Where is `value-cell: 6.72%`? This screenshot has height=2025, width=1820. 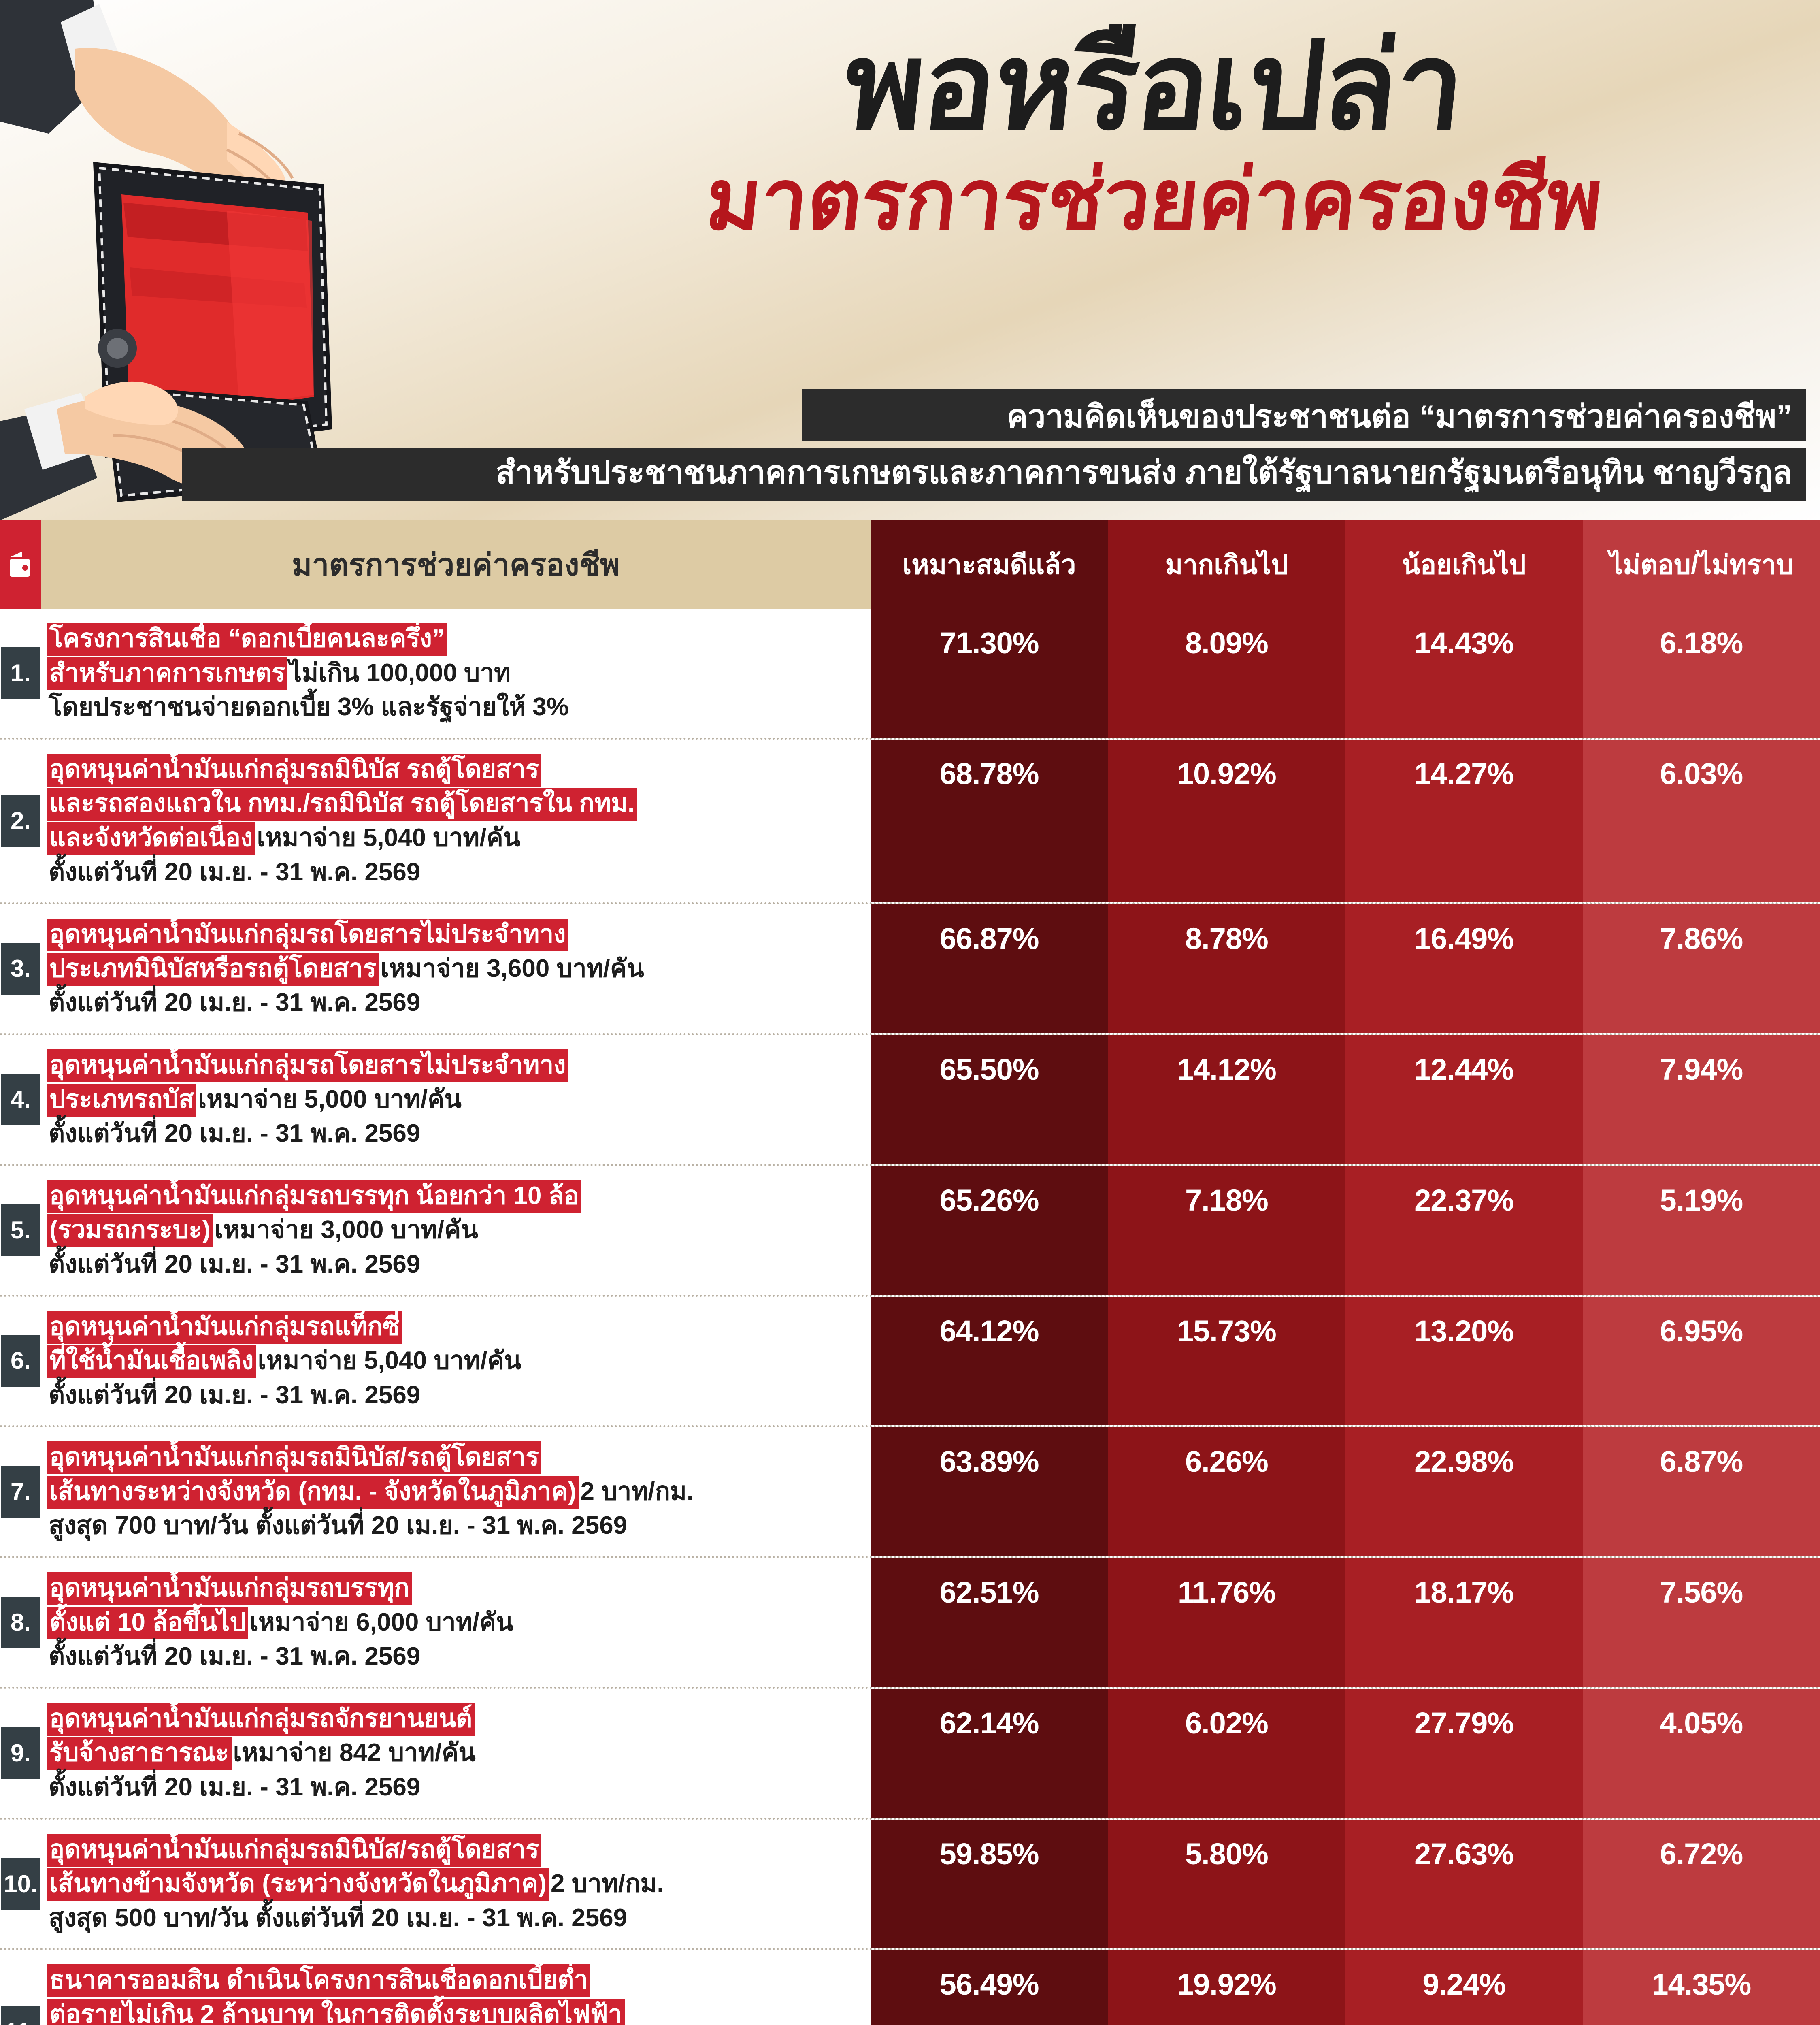 value-cell: 6.72% is located at coordinates (1701, 1883).